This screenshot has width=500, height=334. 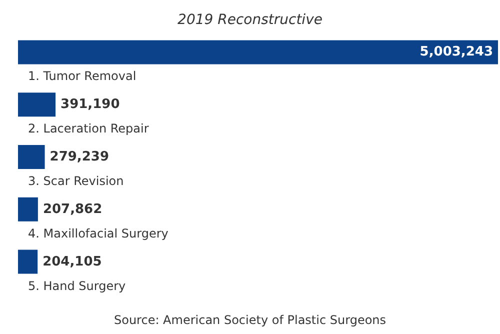 I want to click on y-tick-label: 4. Maxillofacial Surgery, so click(x=98, y=233).